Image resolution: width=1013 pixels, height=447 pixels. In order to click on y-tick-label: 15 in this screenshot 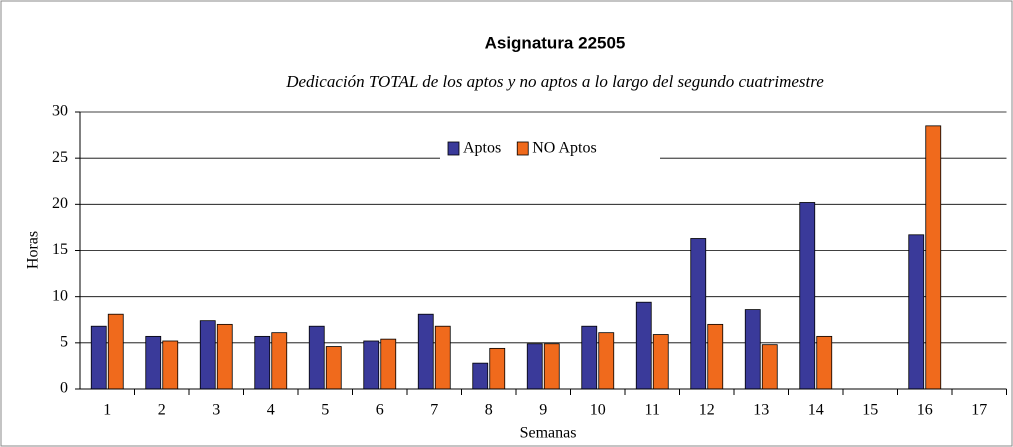, I will do `click(60, 249)`.